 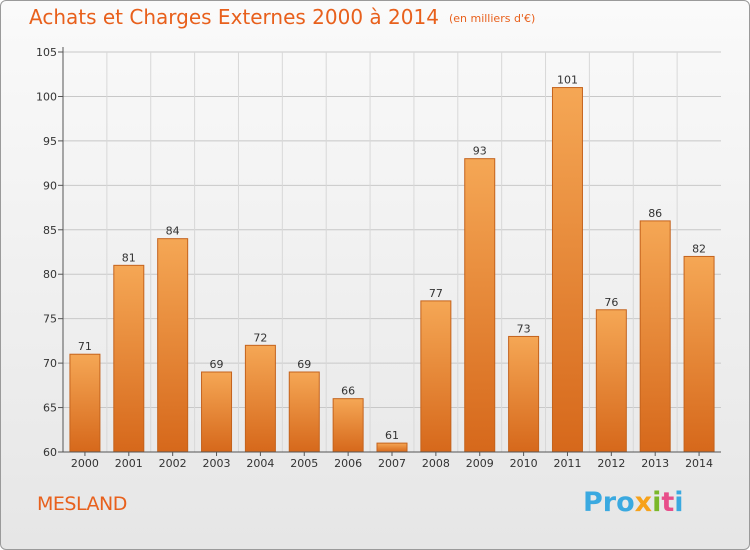 What do you see at coordinates (524, 463) in the screenshot?
I see `x-tick-label: 2010` at bounding box center [524, 463].